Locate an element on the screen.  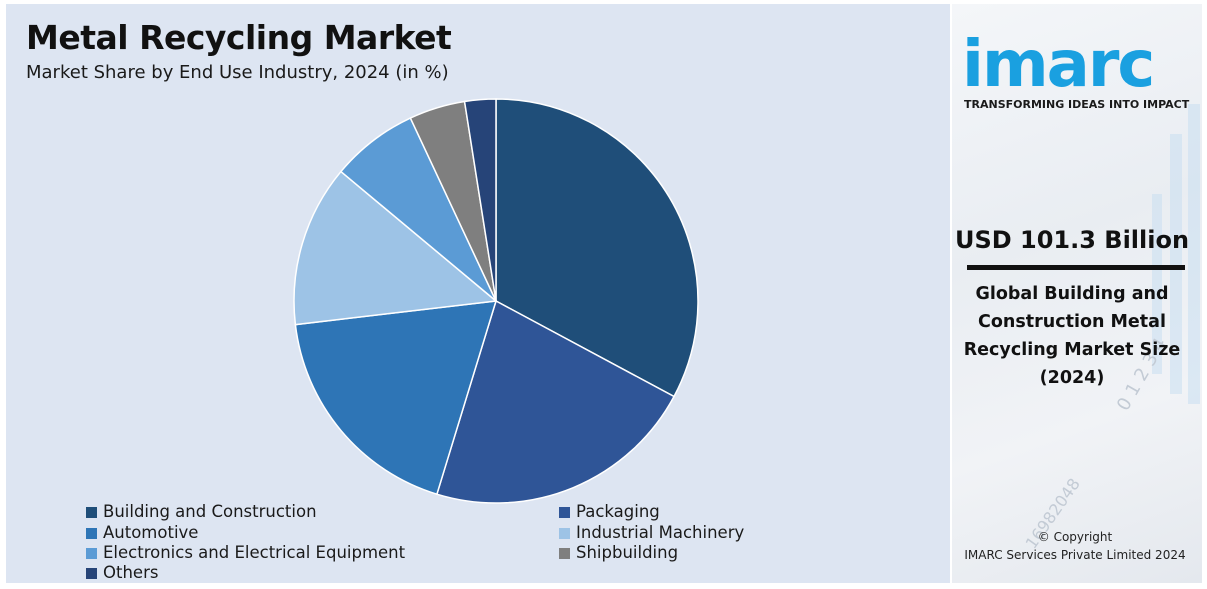
legend-item-building: Building and Construction is located at coordinates (201, 512).